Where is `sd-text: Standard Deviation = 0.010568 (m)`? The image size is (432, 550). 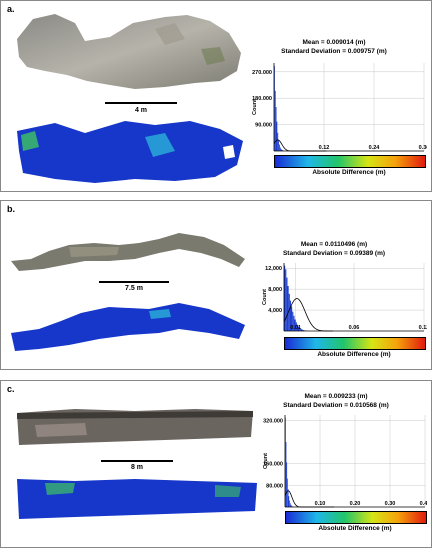
sd-text: Standard Deviation = 0.010568 (m) is located at coordinates (336, 405).